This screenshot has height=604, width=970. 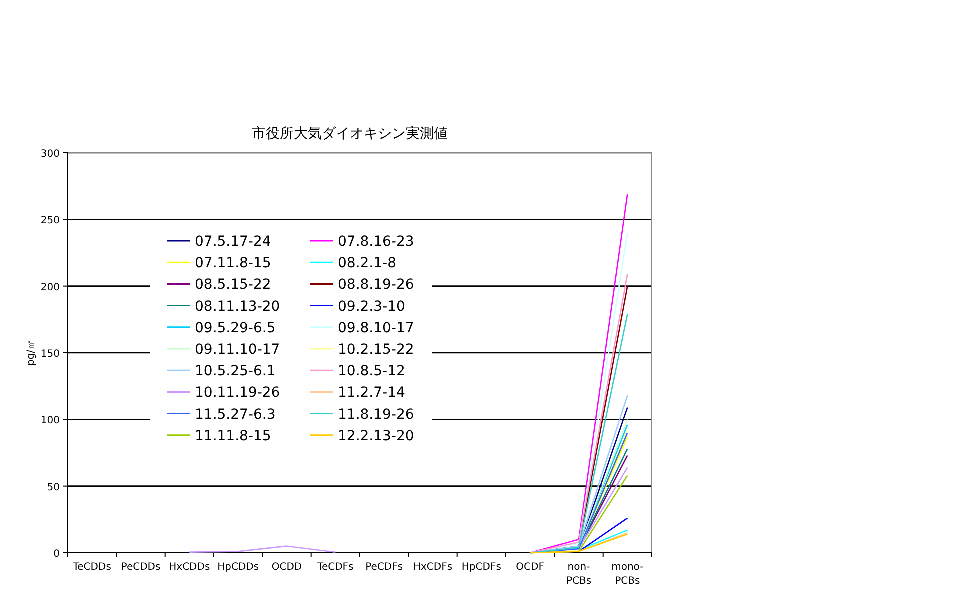 I want to click on legend-label: 07.5.17-24, so click(x=233, y=242).